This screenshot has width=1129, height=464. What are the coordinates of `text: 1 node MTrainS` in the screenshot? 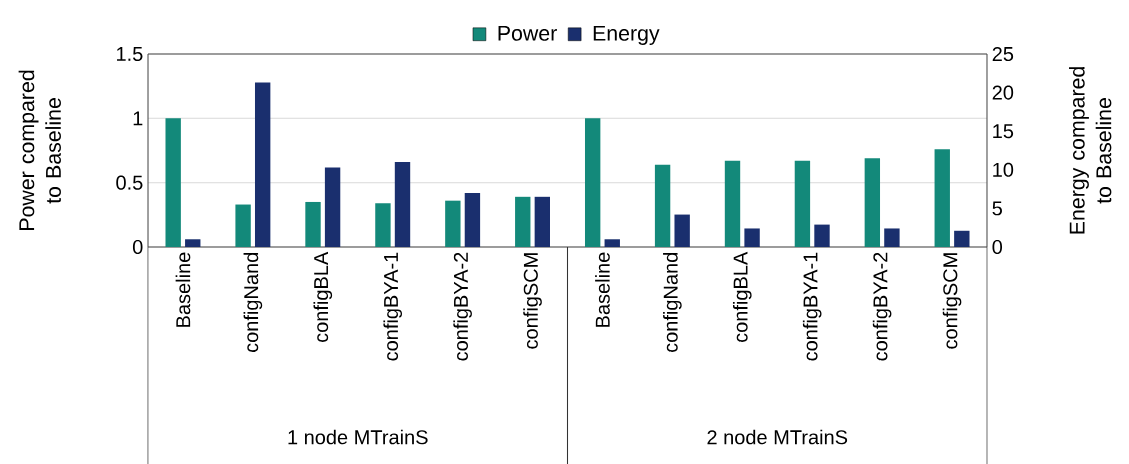 It's located at (358, 437).